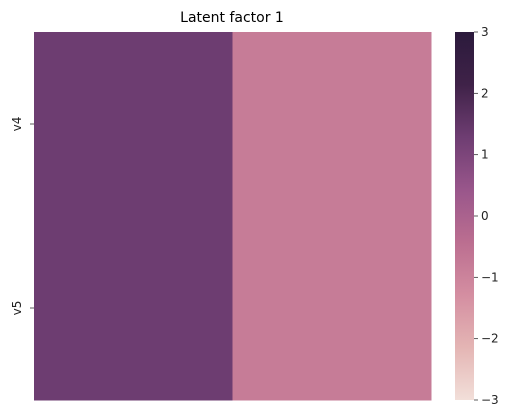 The height and width of the screenshot is (420, 514). Describe the element at coordinates (485, 155) in the screenshot. I see `colorbar-tick-label: 1` at that location.